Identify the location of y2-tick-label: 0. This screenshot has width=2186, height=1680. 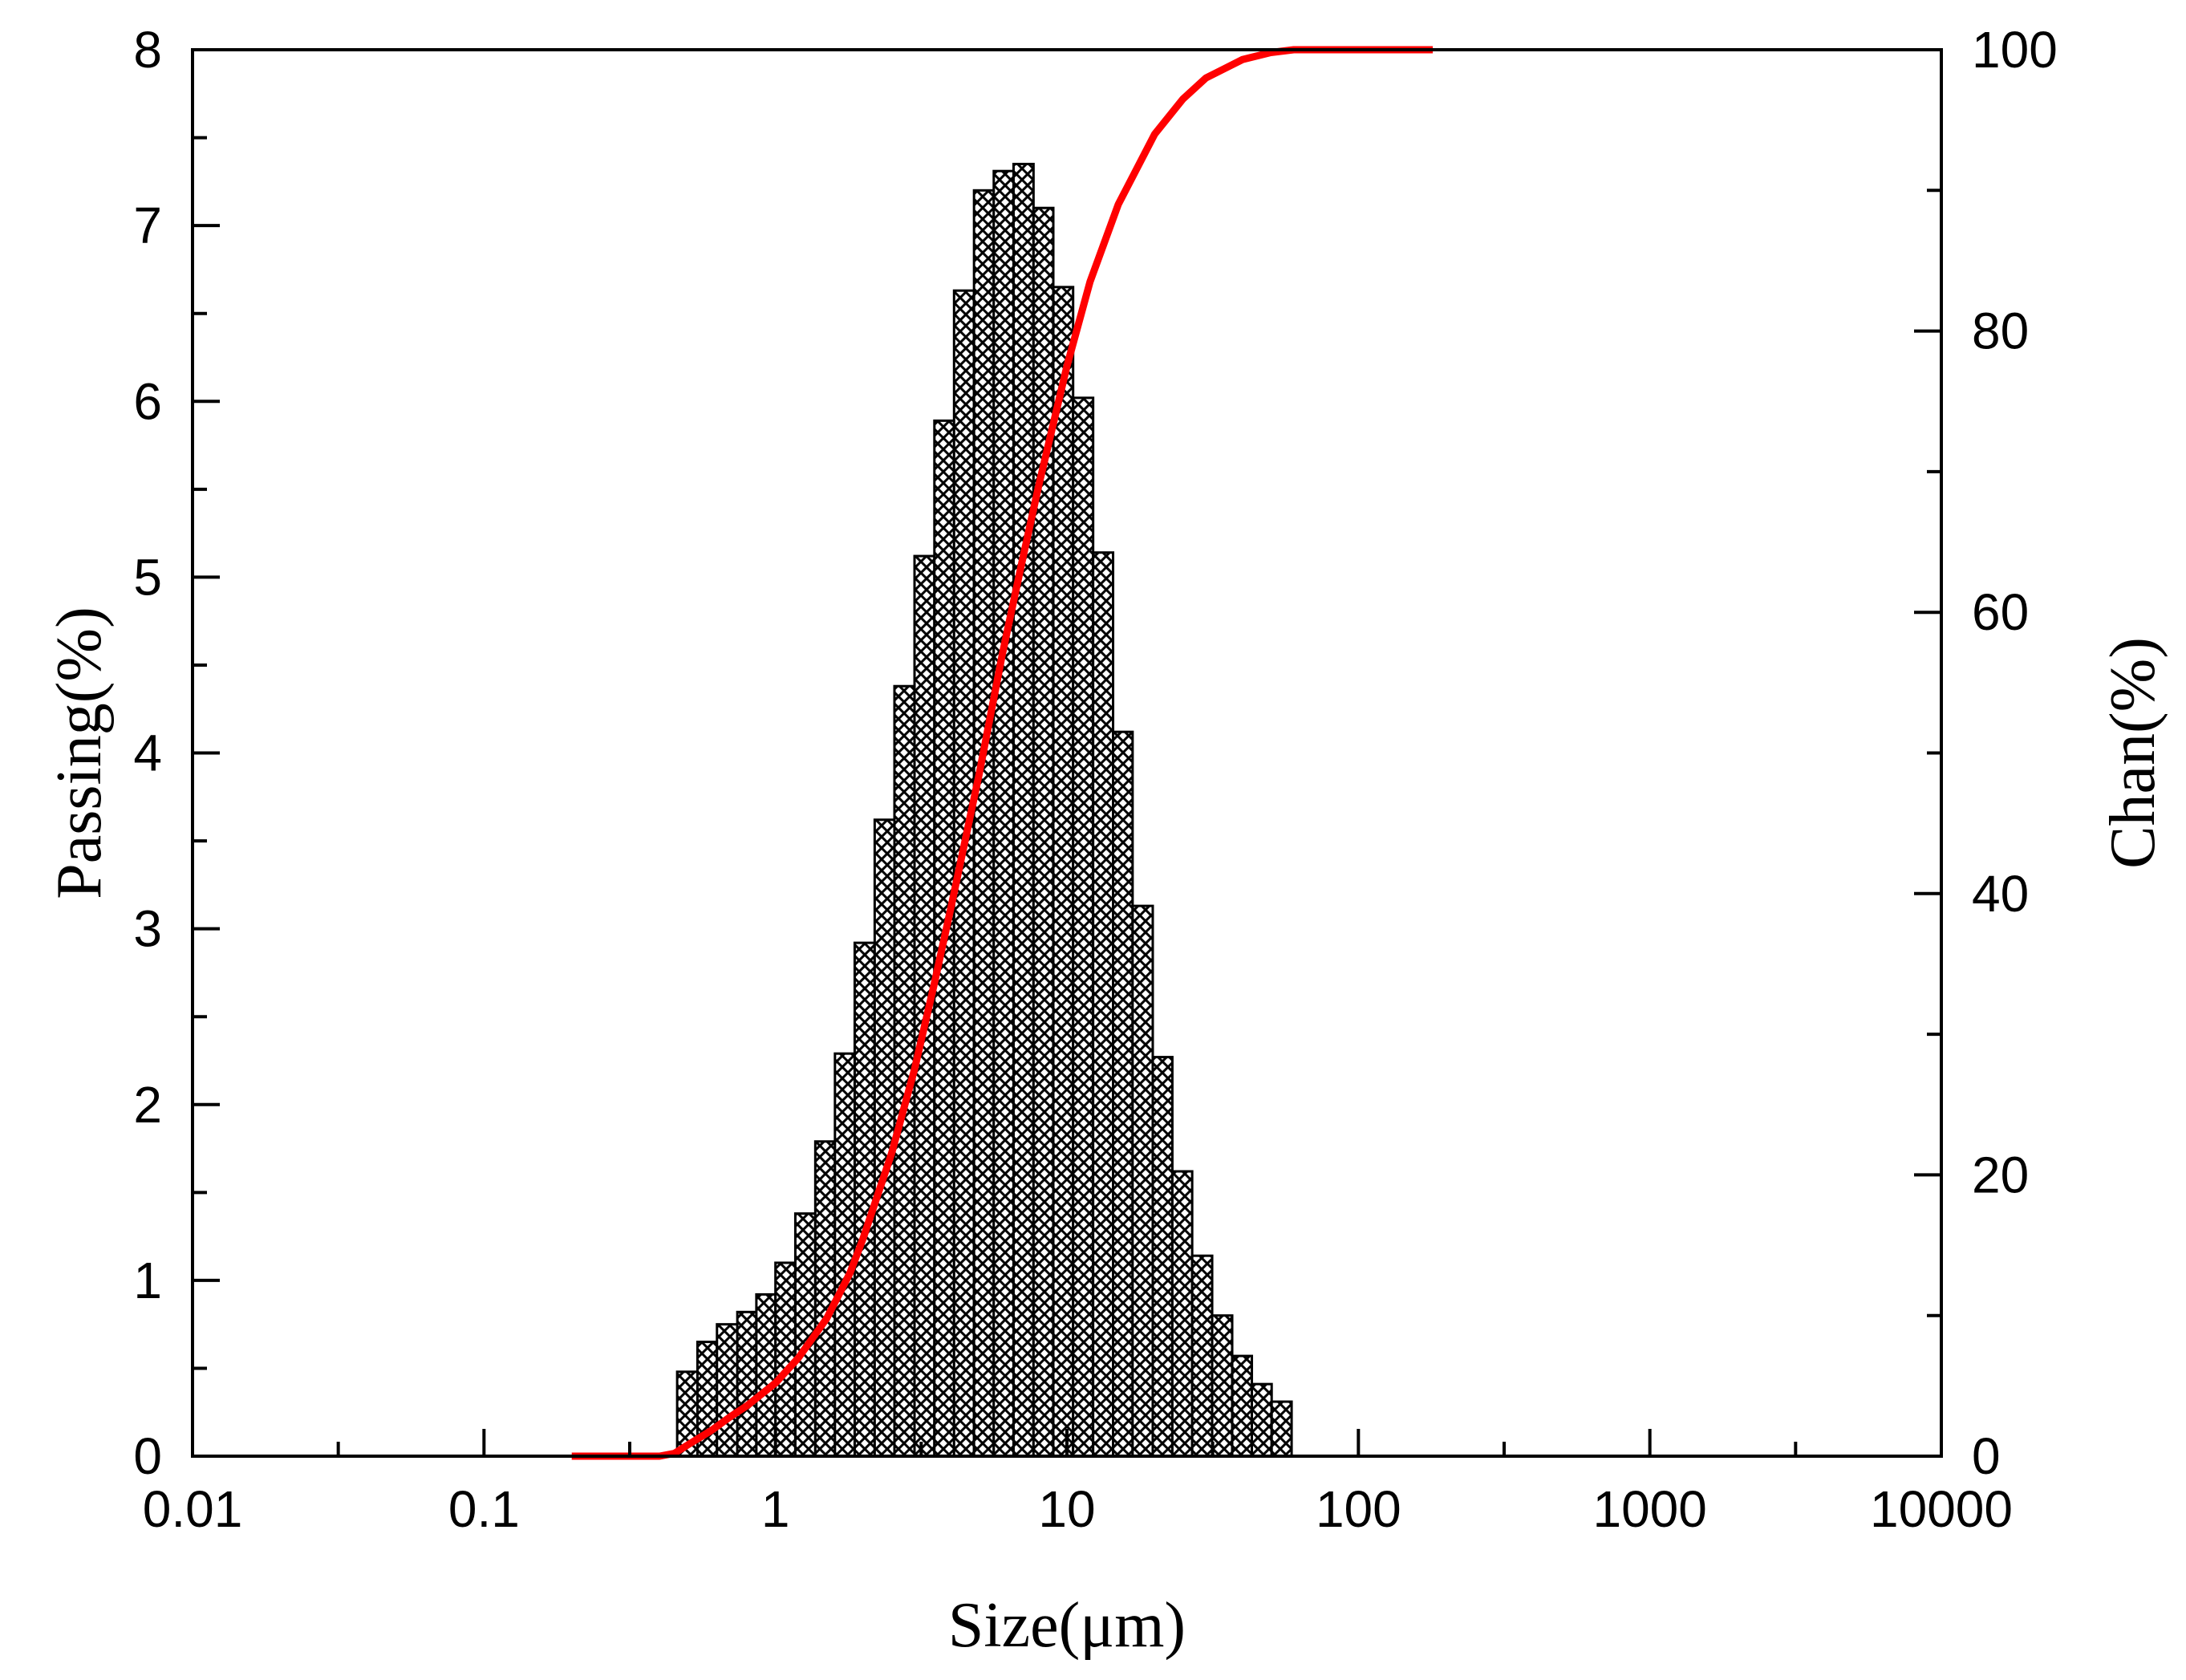
(1986, 1456).